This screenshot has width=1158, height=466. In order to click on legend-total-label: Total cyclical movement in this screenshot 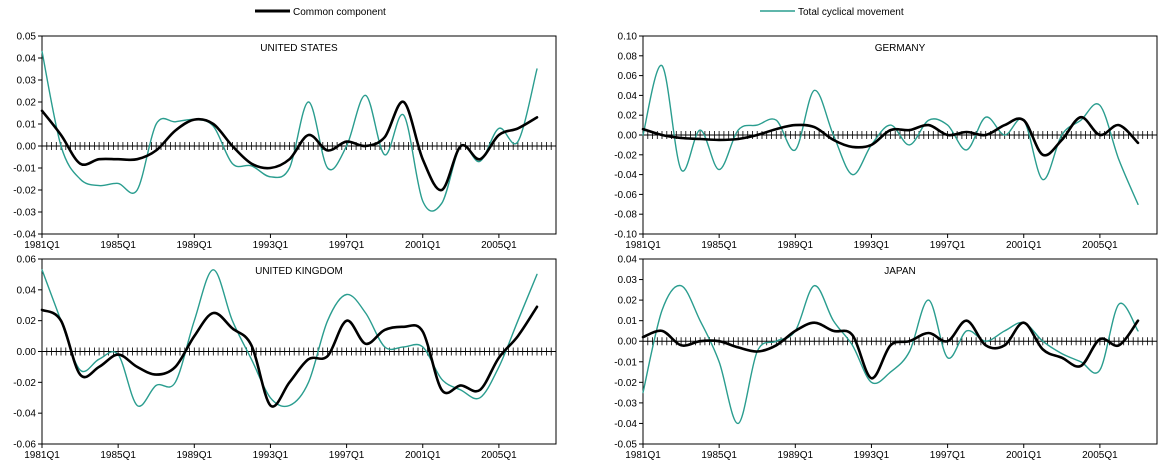, I will do `click(851, 12)`.